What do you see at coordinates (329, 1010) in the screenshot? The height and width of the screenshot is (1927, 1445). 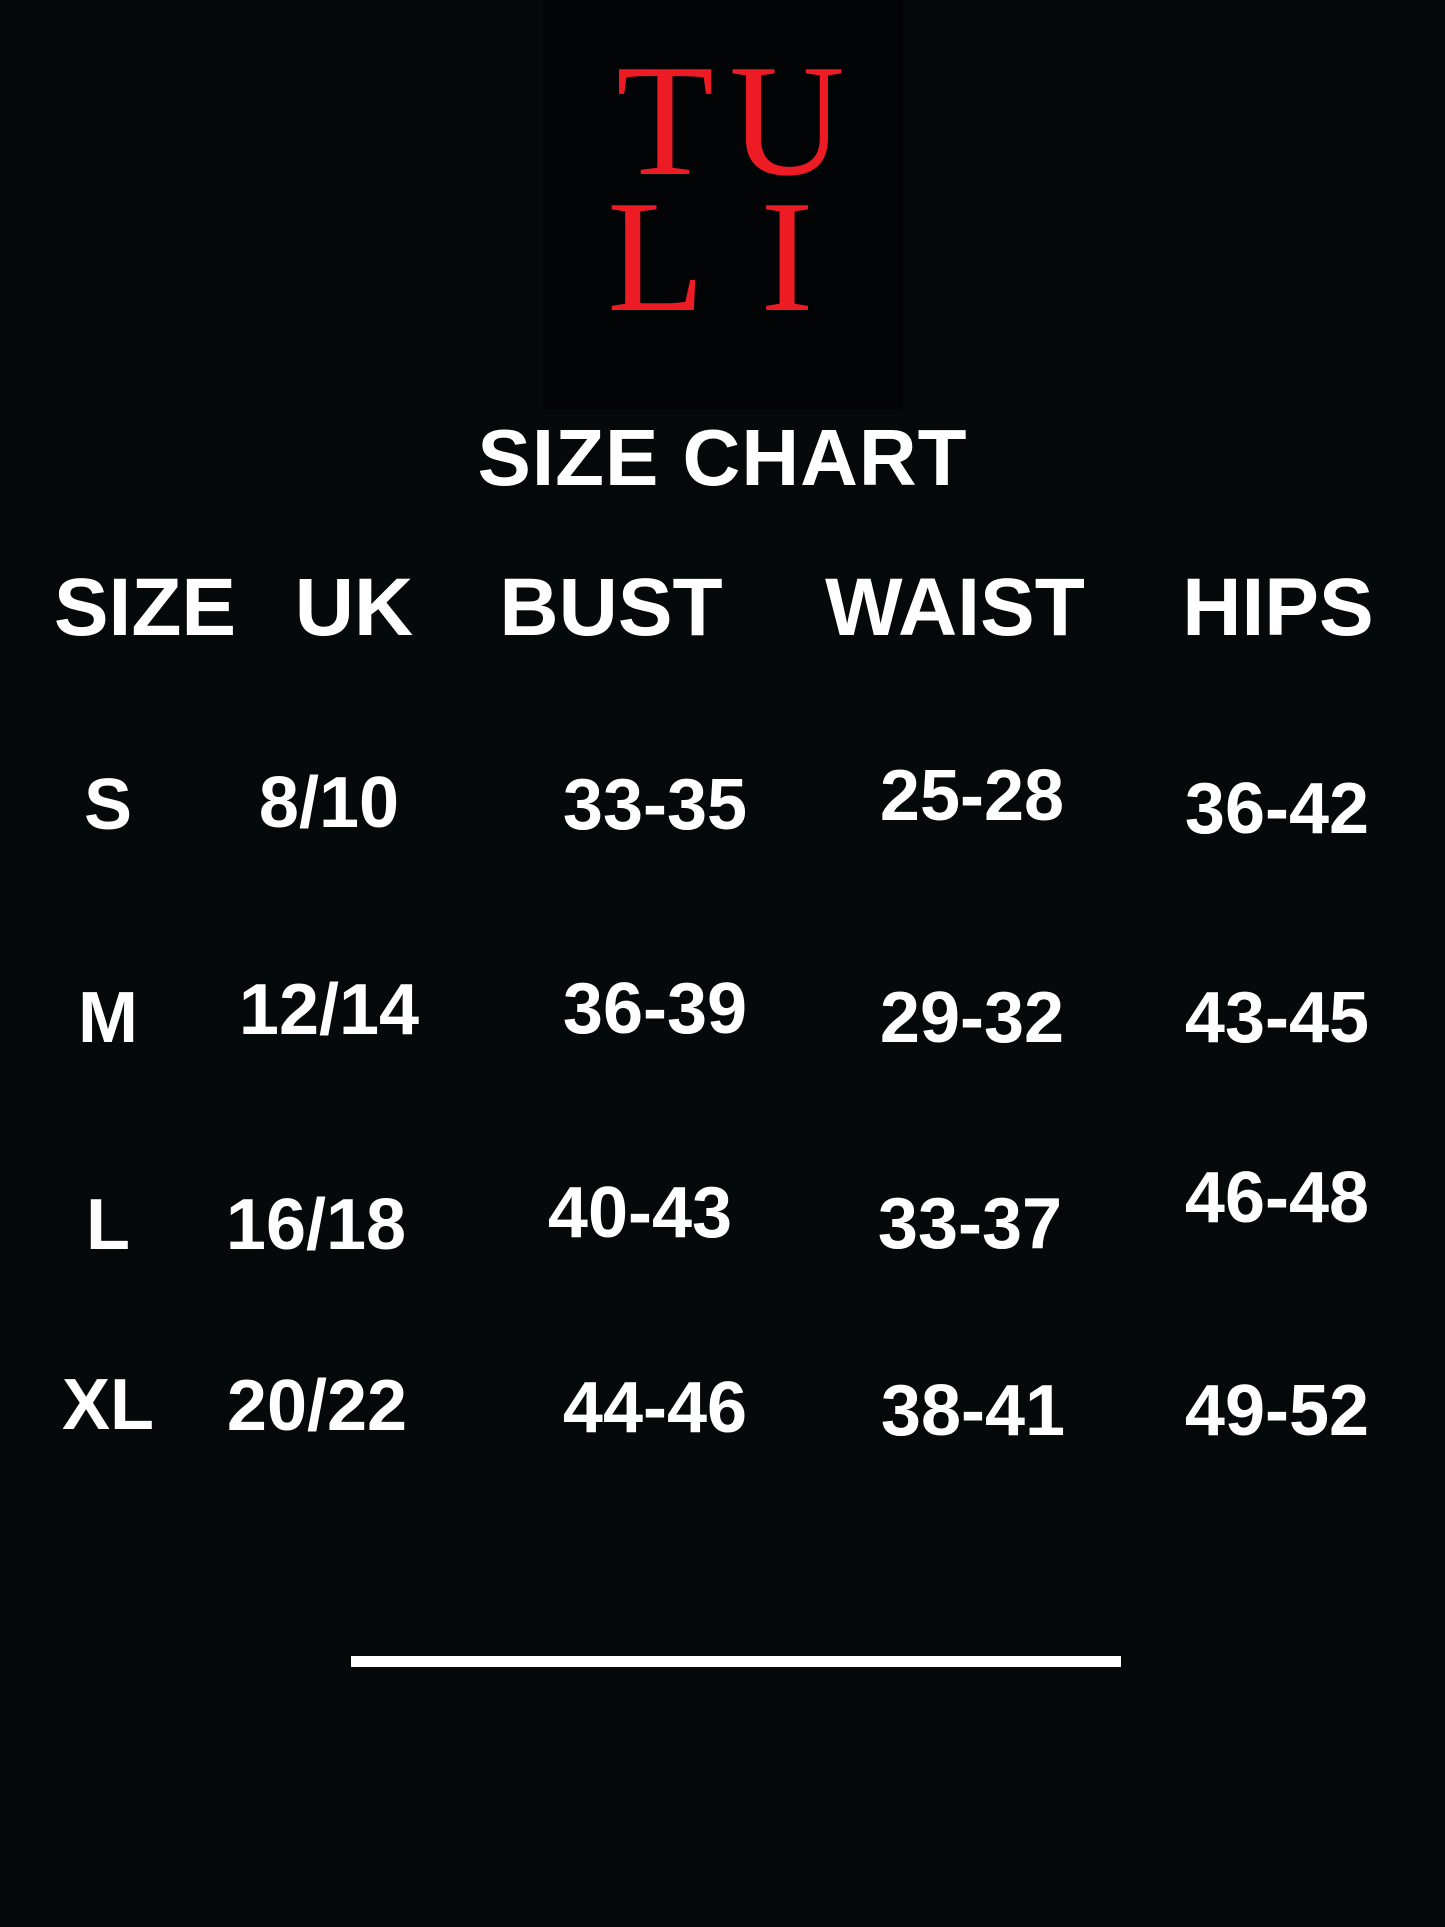 I see `cell-uk: 12/14` at bounding box center [329, 1010].